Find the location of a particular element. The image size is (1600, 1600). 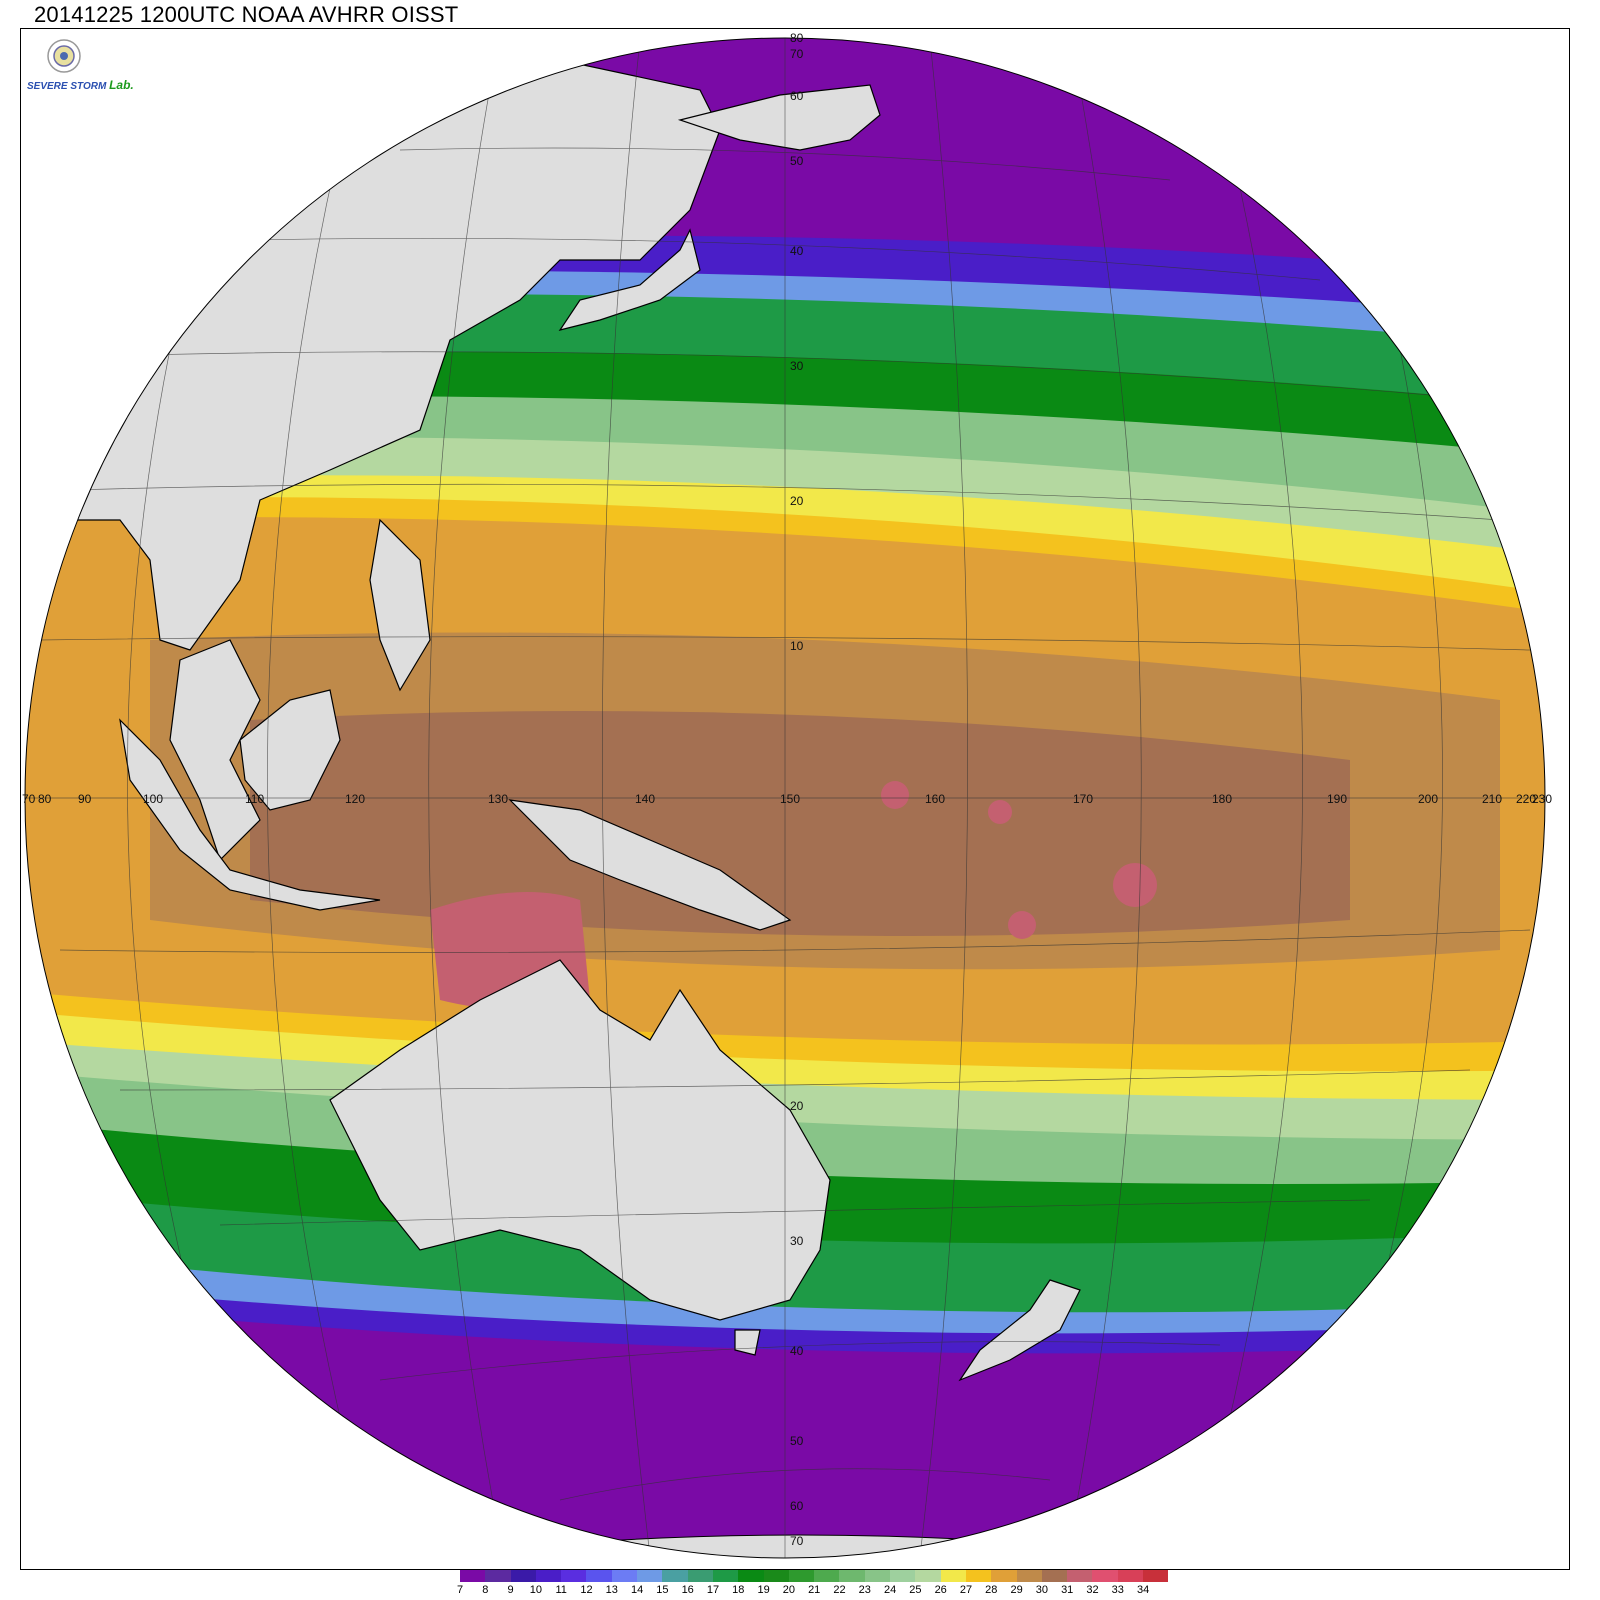

lon-label: 200 is located at coordinates (1428, 799).